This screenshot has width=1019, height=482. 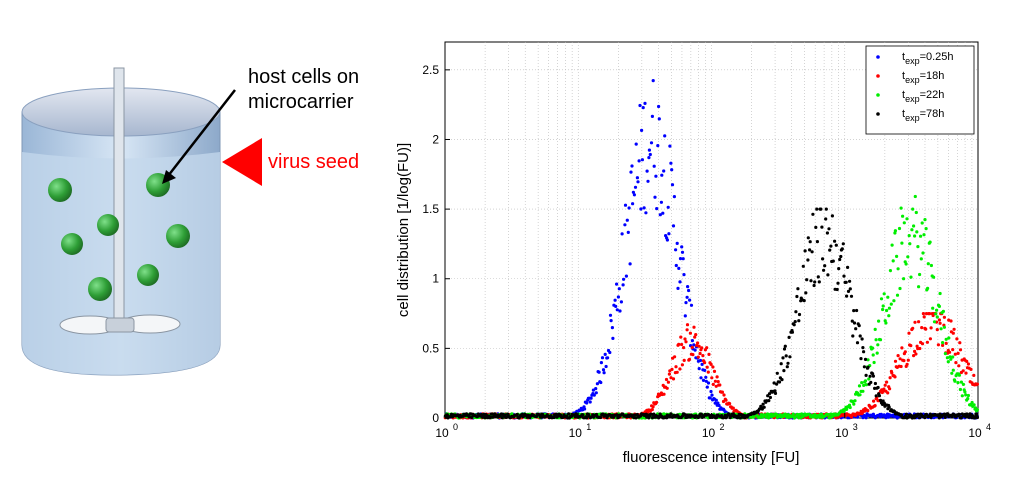 What do you see at coordinates (923, 77) in the screenshot?
I see `legend-label: texp=18h` at bounding box center [923, 77].